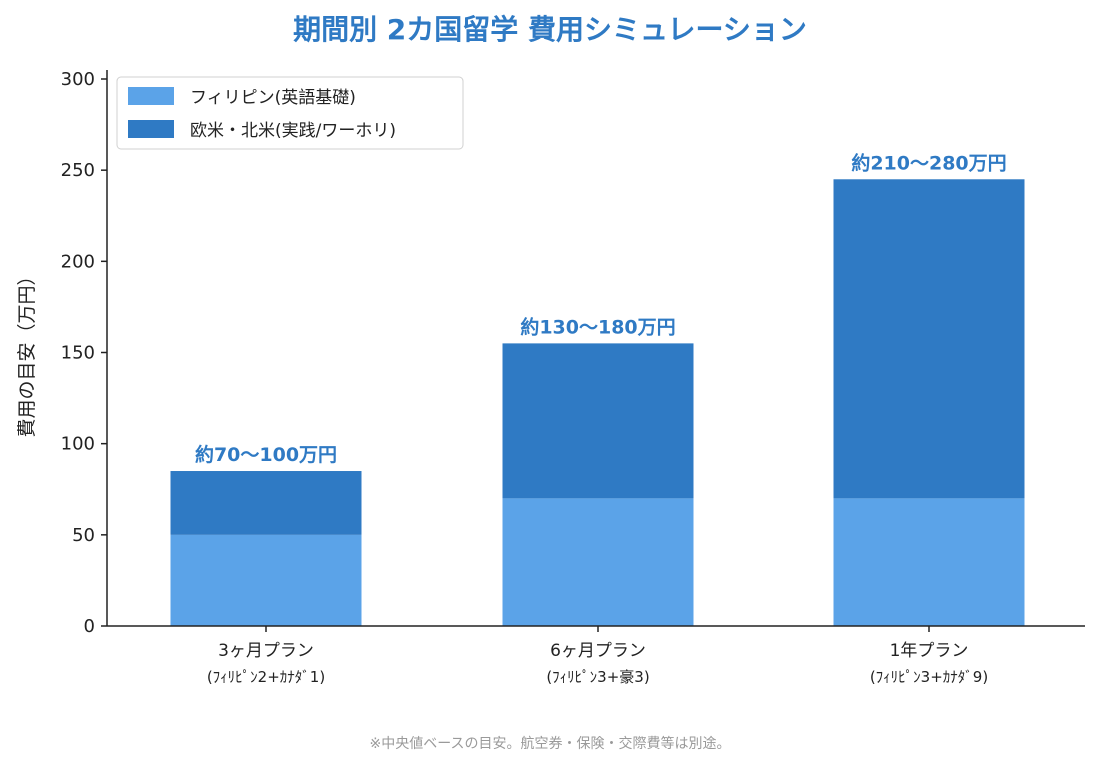  Describe the element at coordinates (83, 535) in the screenshot. I see `y-tick-label: 50` at that location.